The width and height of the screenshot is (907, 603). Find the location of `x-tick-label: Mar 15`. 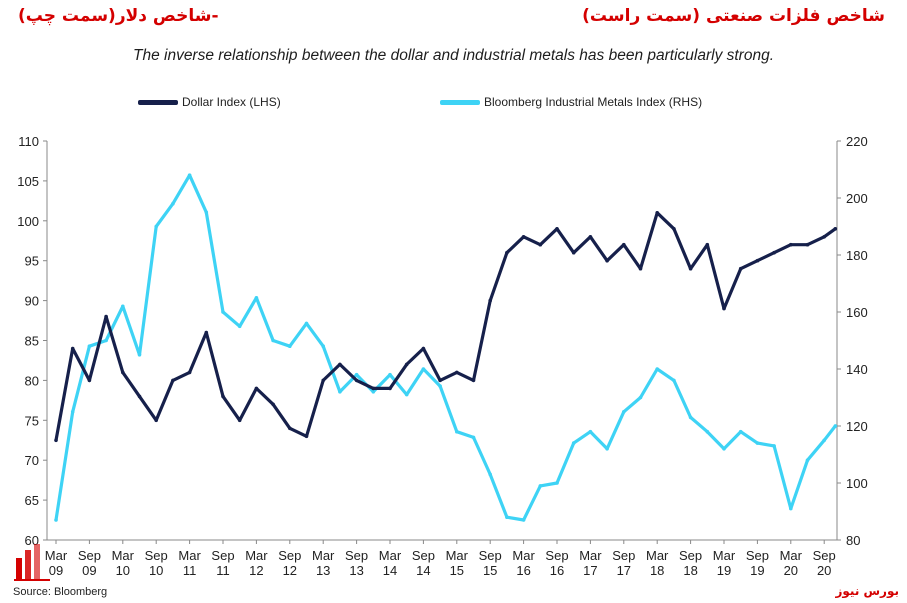

x-tick-label: Mar 15 is located at coordinates (457, 563).